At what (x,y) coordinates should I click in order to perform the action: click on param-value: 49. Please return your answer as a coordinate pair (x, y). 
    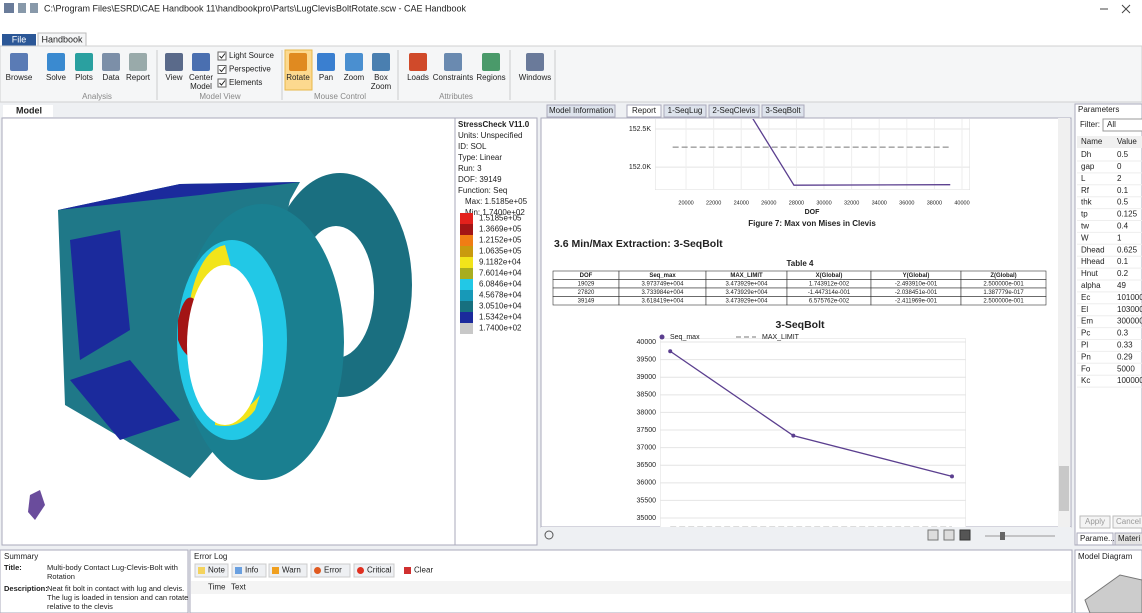
    Looking at the image, I should click on (1121, 285).